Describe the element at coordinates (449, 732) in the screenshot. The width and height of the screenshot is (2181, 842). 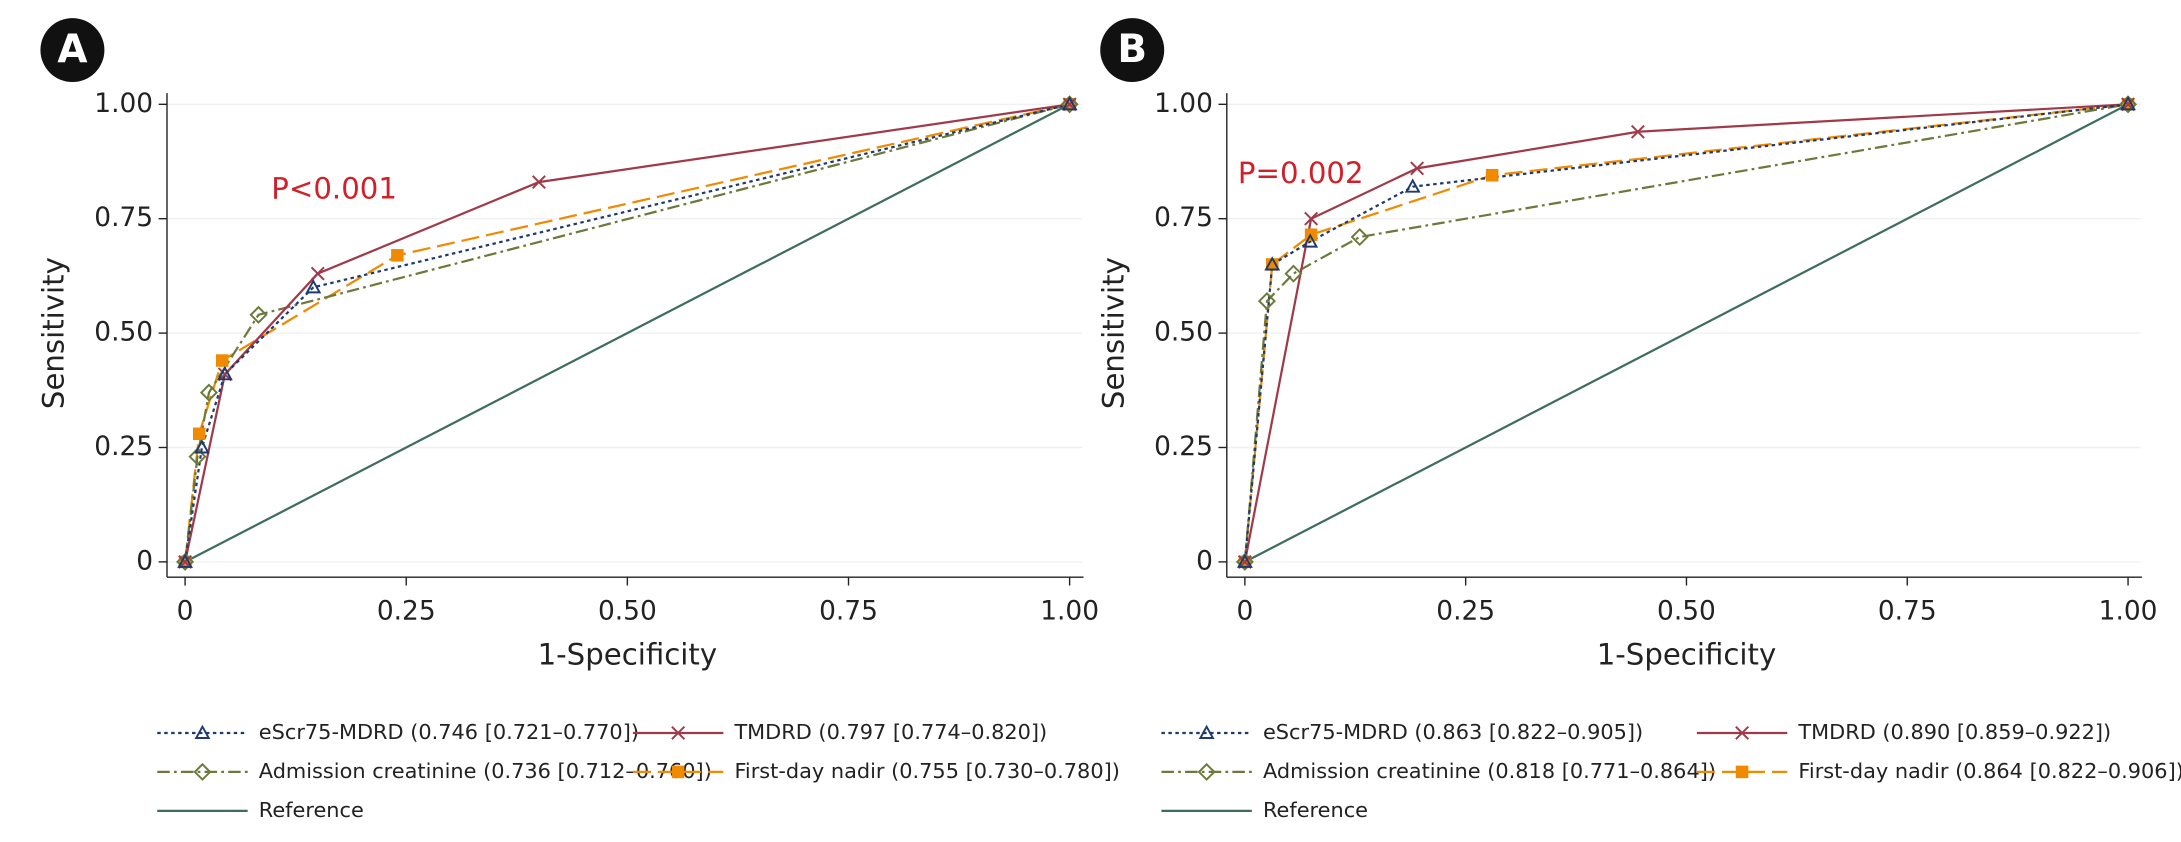
I see `legend-label: eScr75-MDRD (0.746 [0.721–0.770])` at that location.